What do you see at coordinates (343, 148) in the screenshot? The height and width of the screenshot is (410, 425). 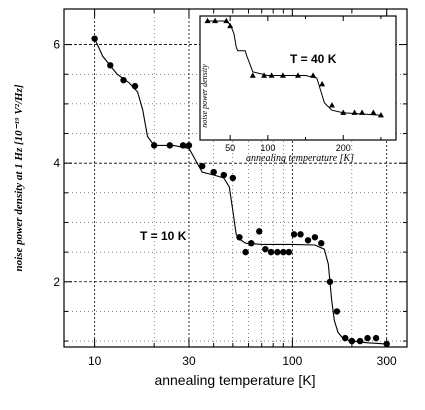 I see `inset-x-tick-label: 200` at bounding box center [343, 148].